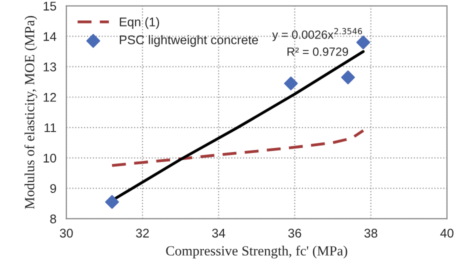 The width and height of the screenshot is (474, 270). Describe the element at coordinates (50, 158) in the screenshot. I see `y-tick-label: 10` at that location.